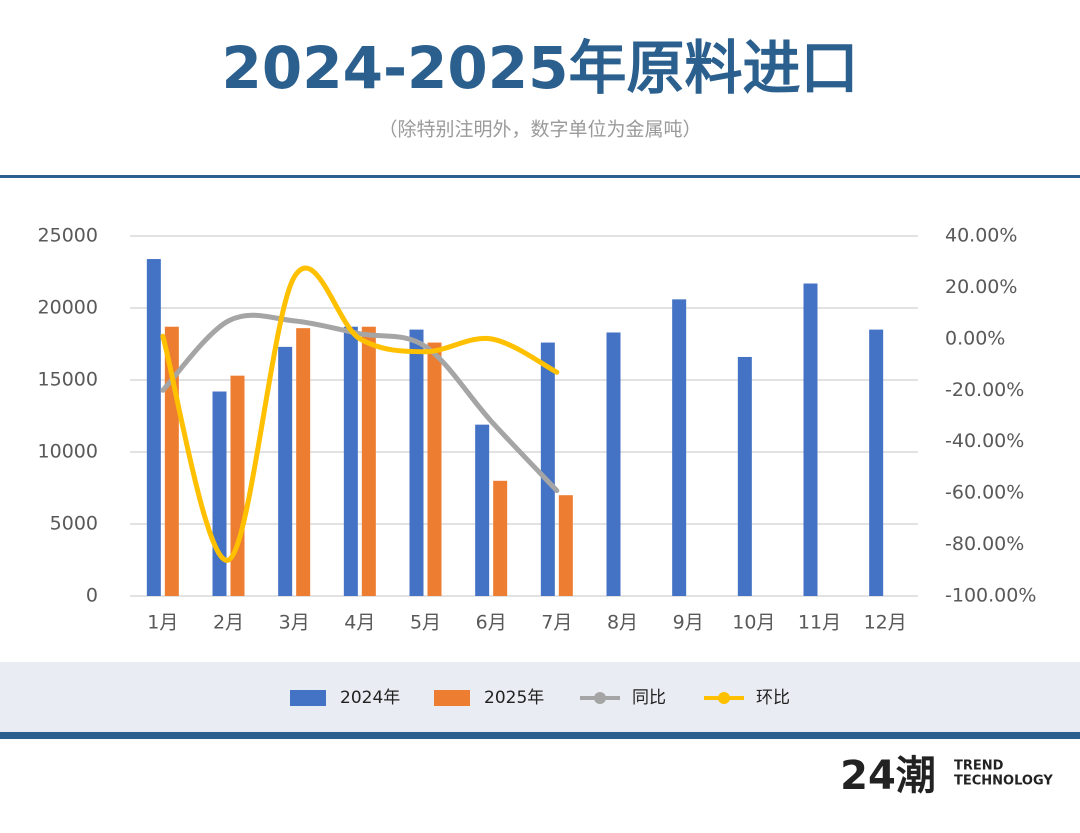 The image size is (1080, 833). I want to click on x-tick-label: 11月, so click(819, 623).